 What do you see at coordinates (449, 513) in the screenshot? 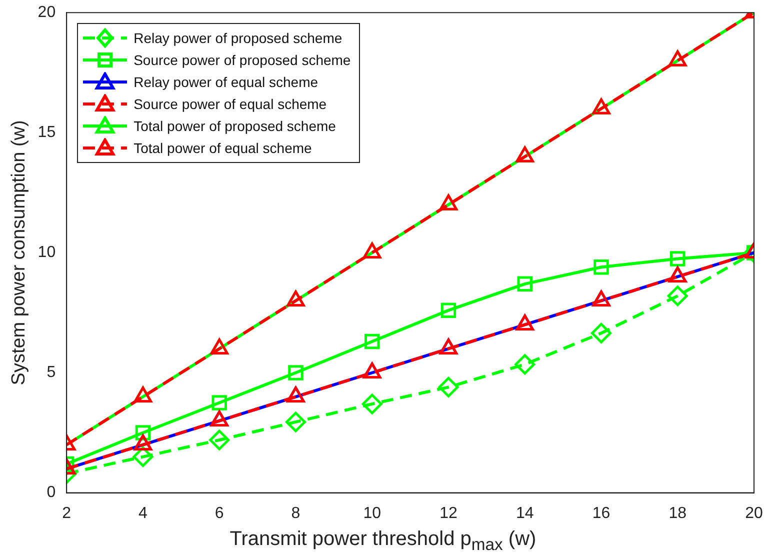
I see `x-tick-label: 12` at bounding box center [449, 513].